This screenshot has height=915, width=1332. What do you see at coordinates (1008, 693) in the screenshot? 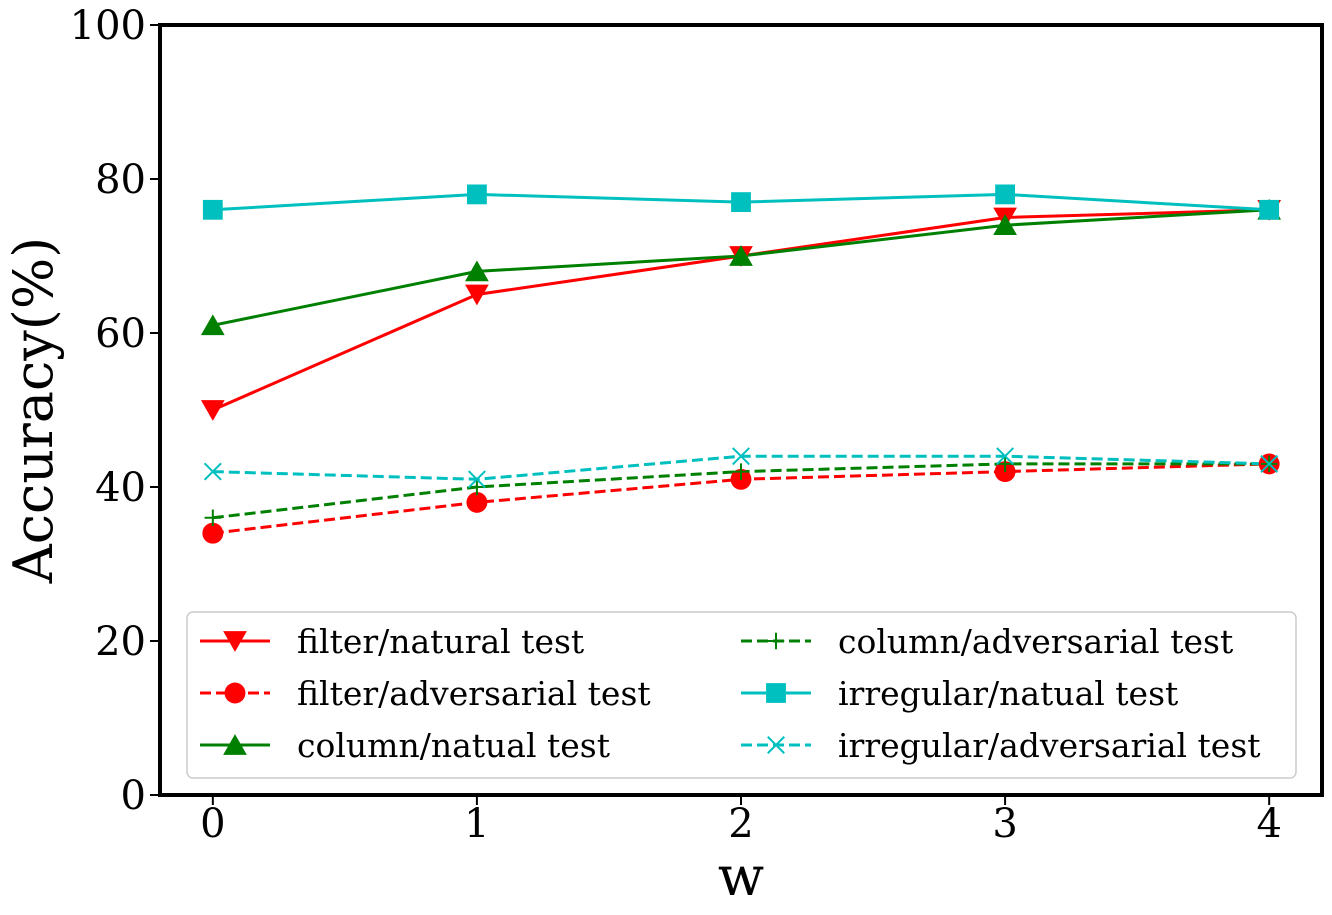
I see `legend-label: irregular/natual test` at bounding box center [1008, 693].